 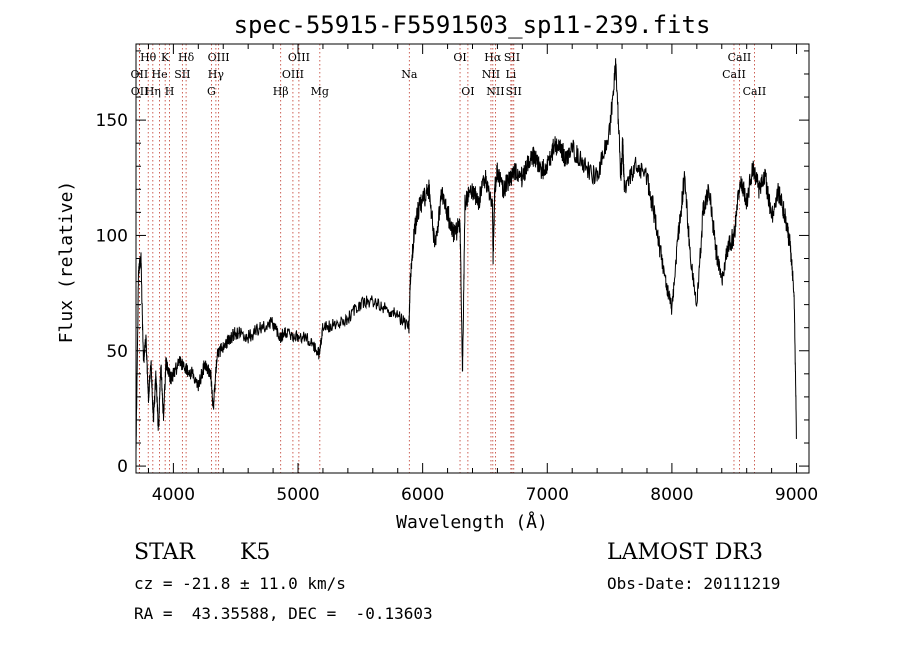 I want to click on emission-line-label-26: CaII, so click(x=734, y=74).